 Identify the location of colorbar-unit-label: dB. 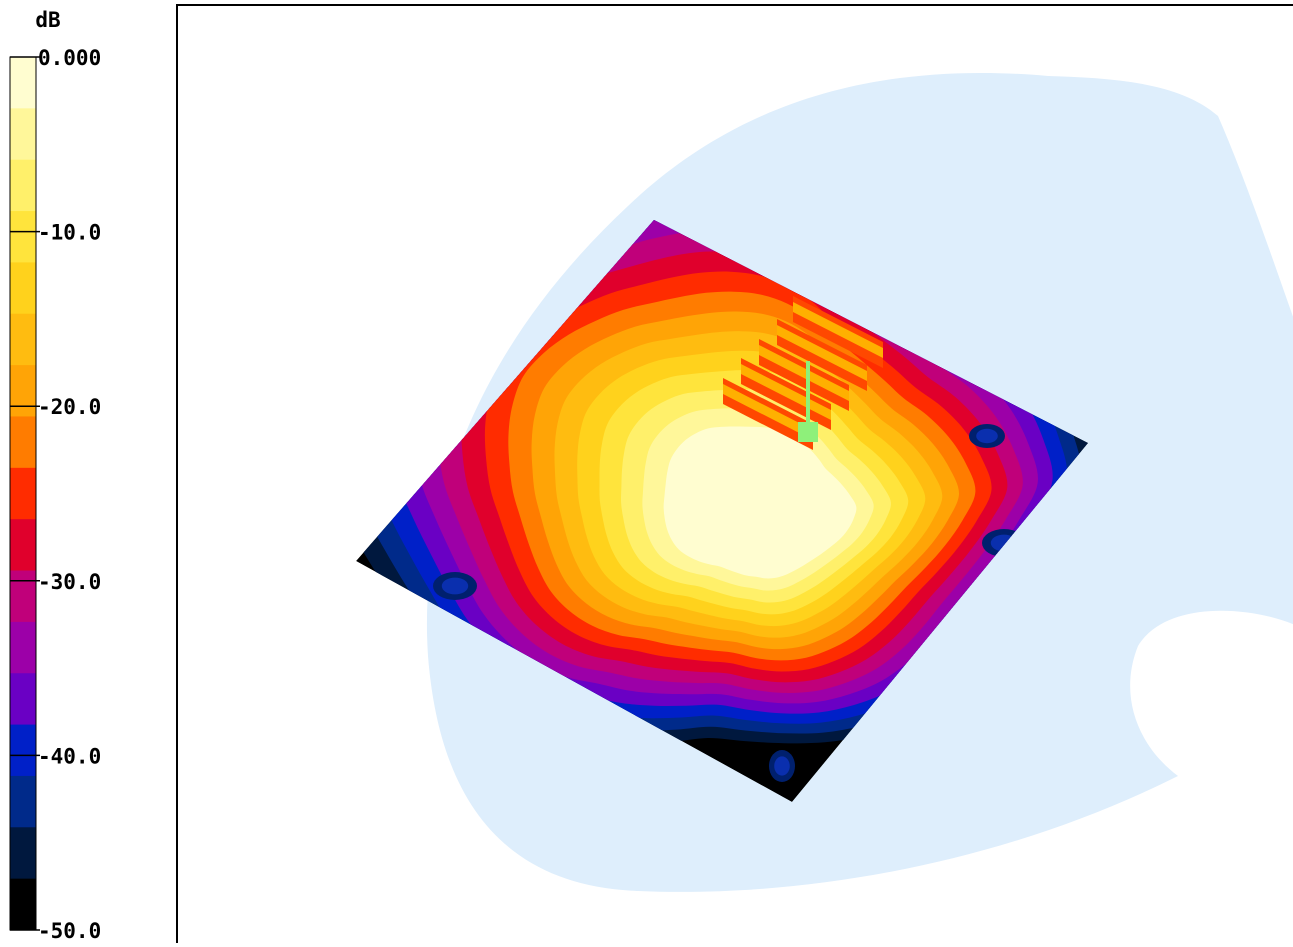
(47, 20).